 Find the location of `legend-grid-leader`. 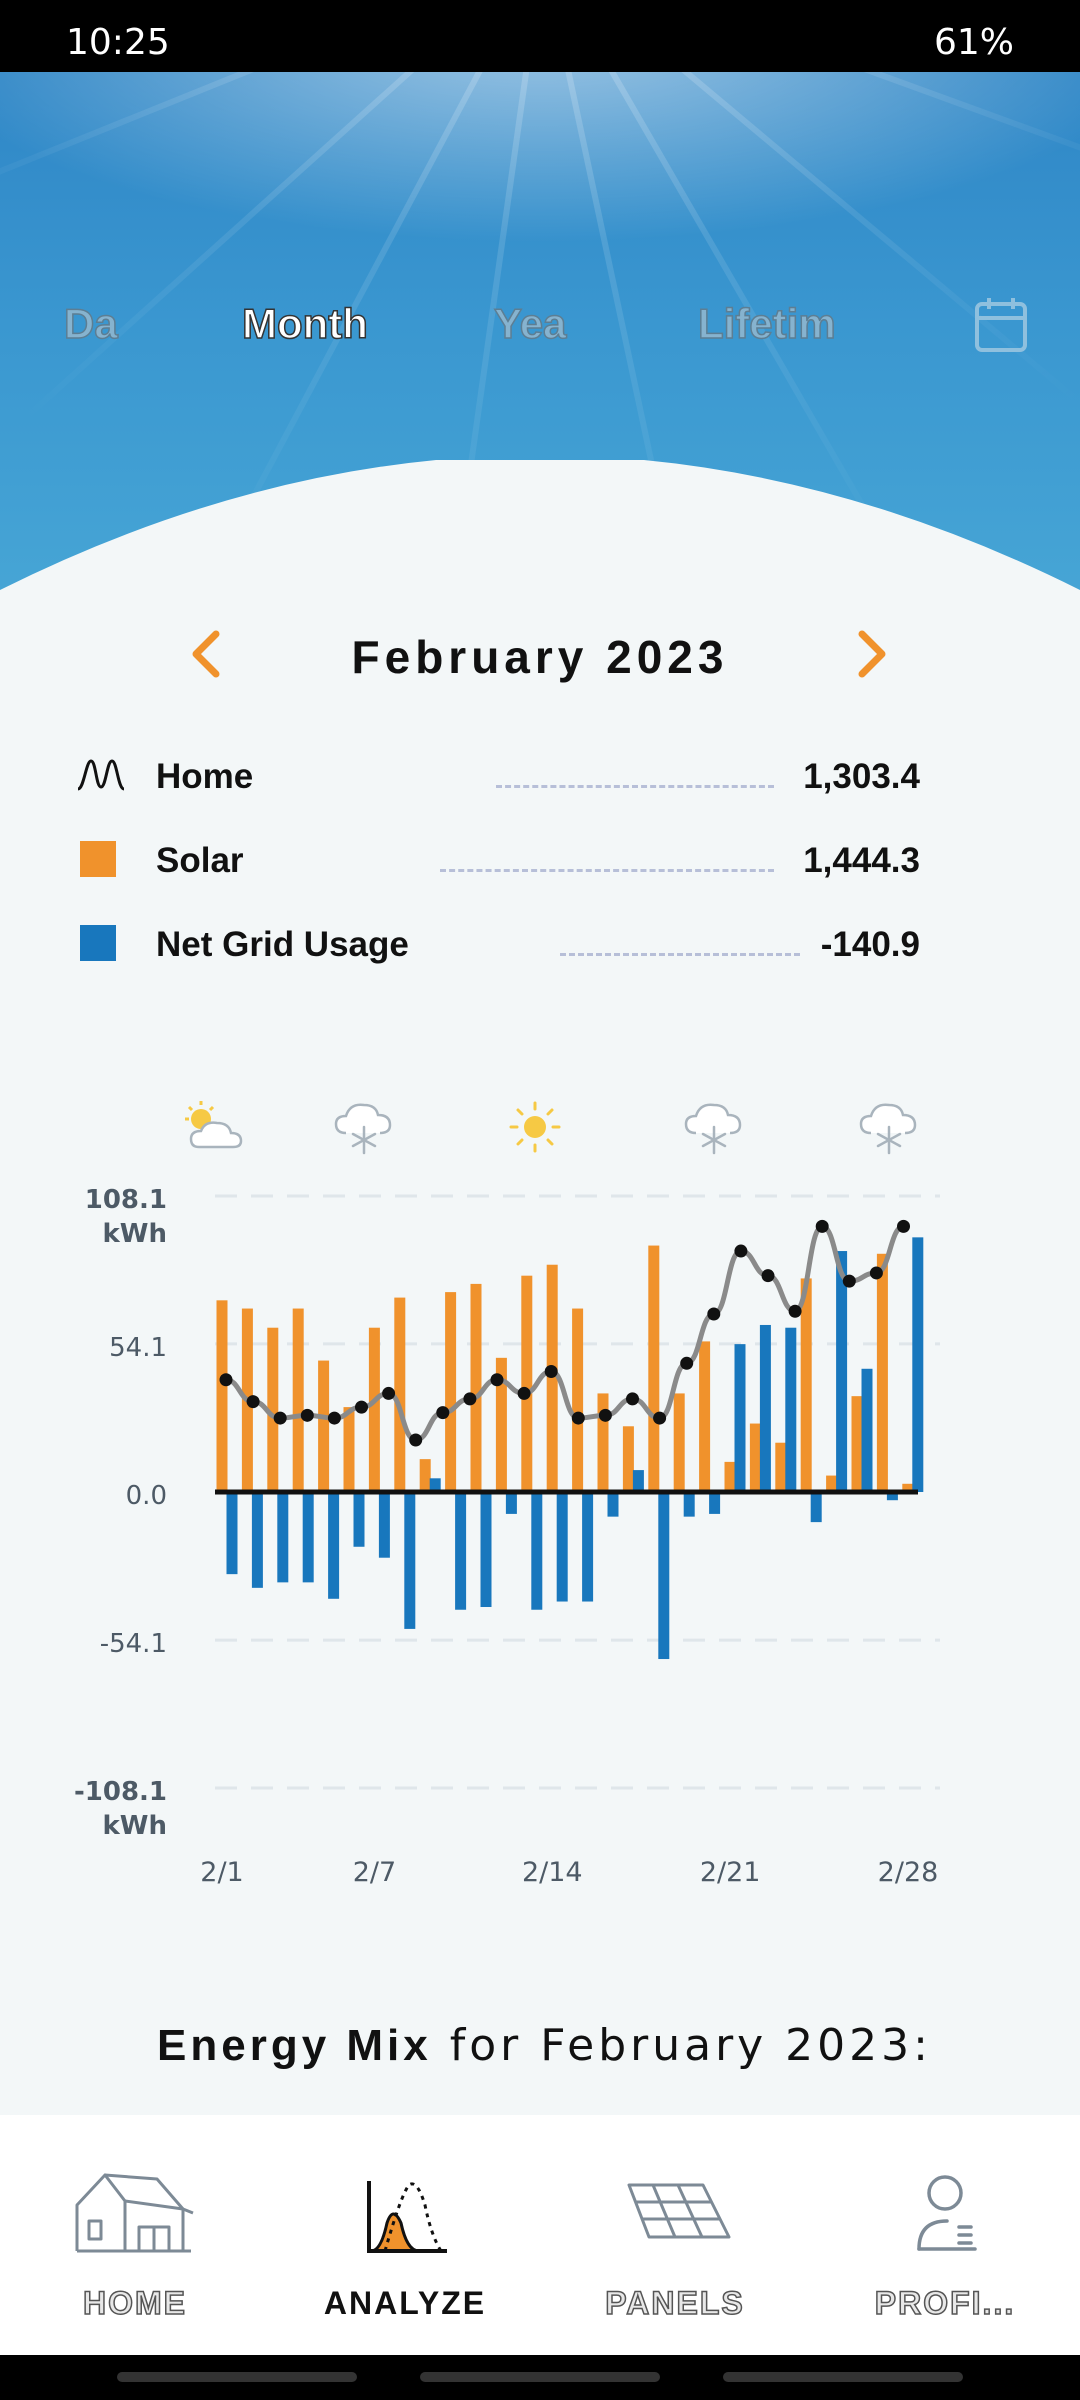

legend-grid-leader is located at coordinates (680, 954).